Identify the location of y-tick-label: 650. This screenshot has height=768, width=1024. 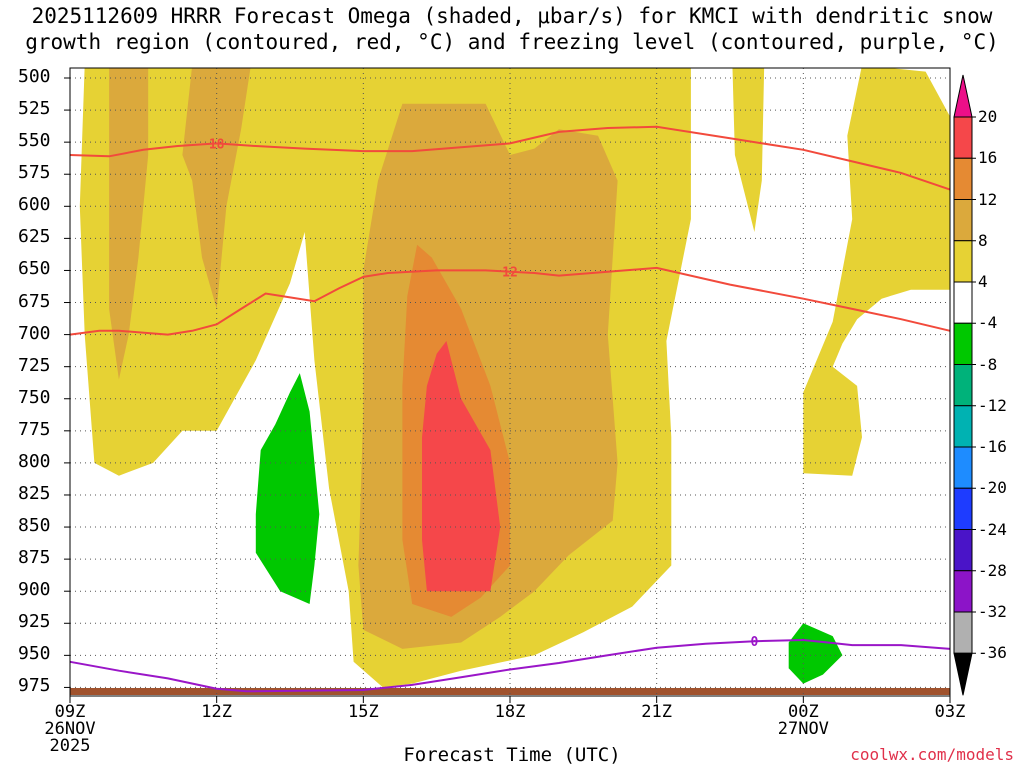
(34, 269).